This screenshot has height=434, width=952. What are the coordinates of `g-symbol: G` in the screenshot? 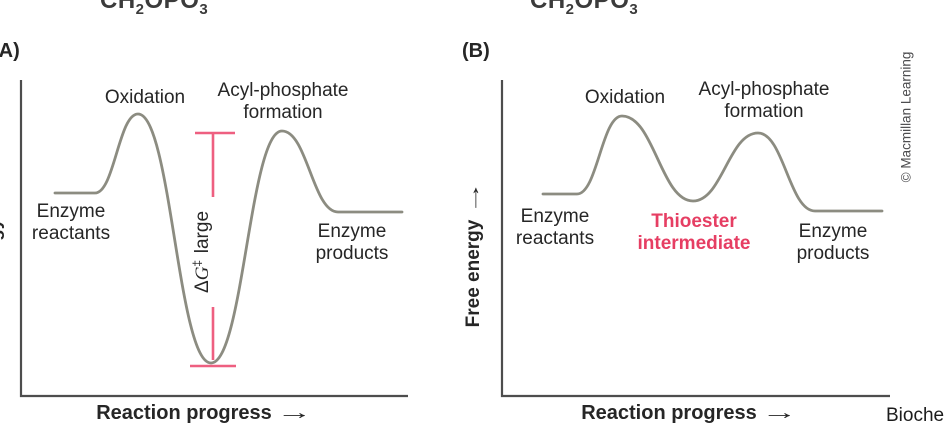 It's located at (203, 273).